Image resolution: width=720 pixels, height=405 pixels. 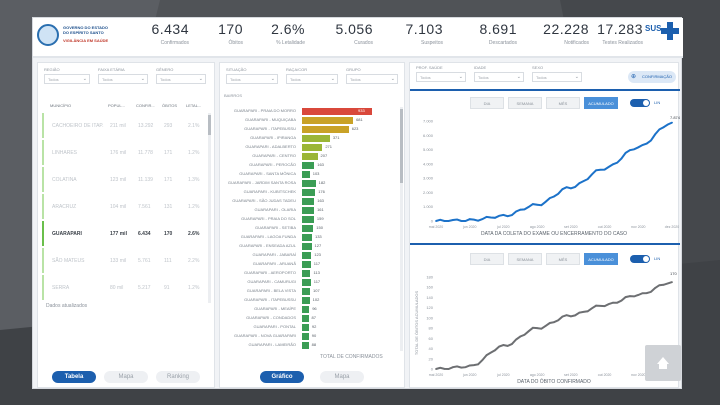 I want to click on table-scrollbar, so click(x=209, y=208).